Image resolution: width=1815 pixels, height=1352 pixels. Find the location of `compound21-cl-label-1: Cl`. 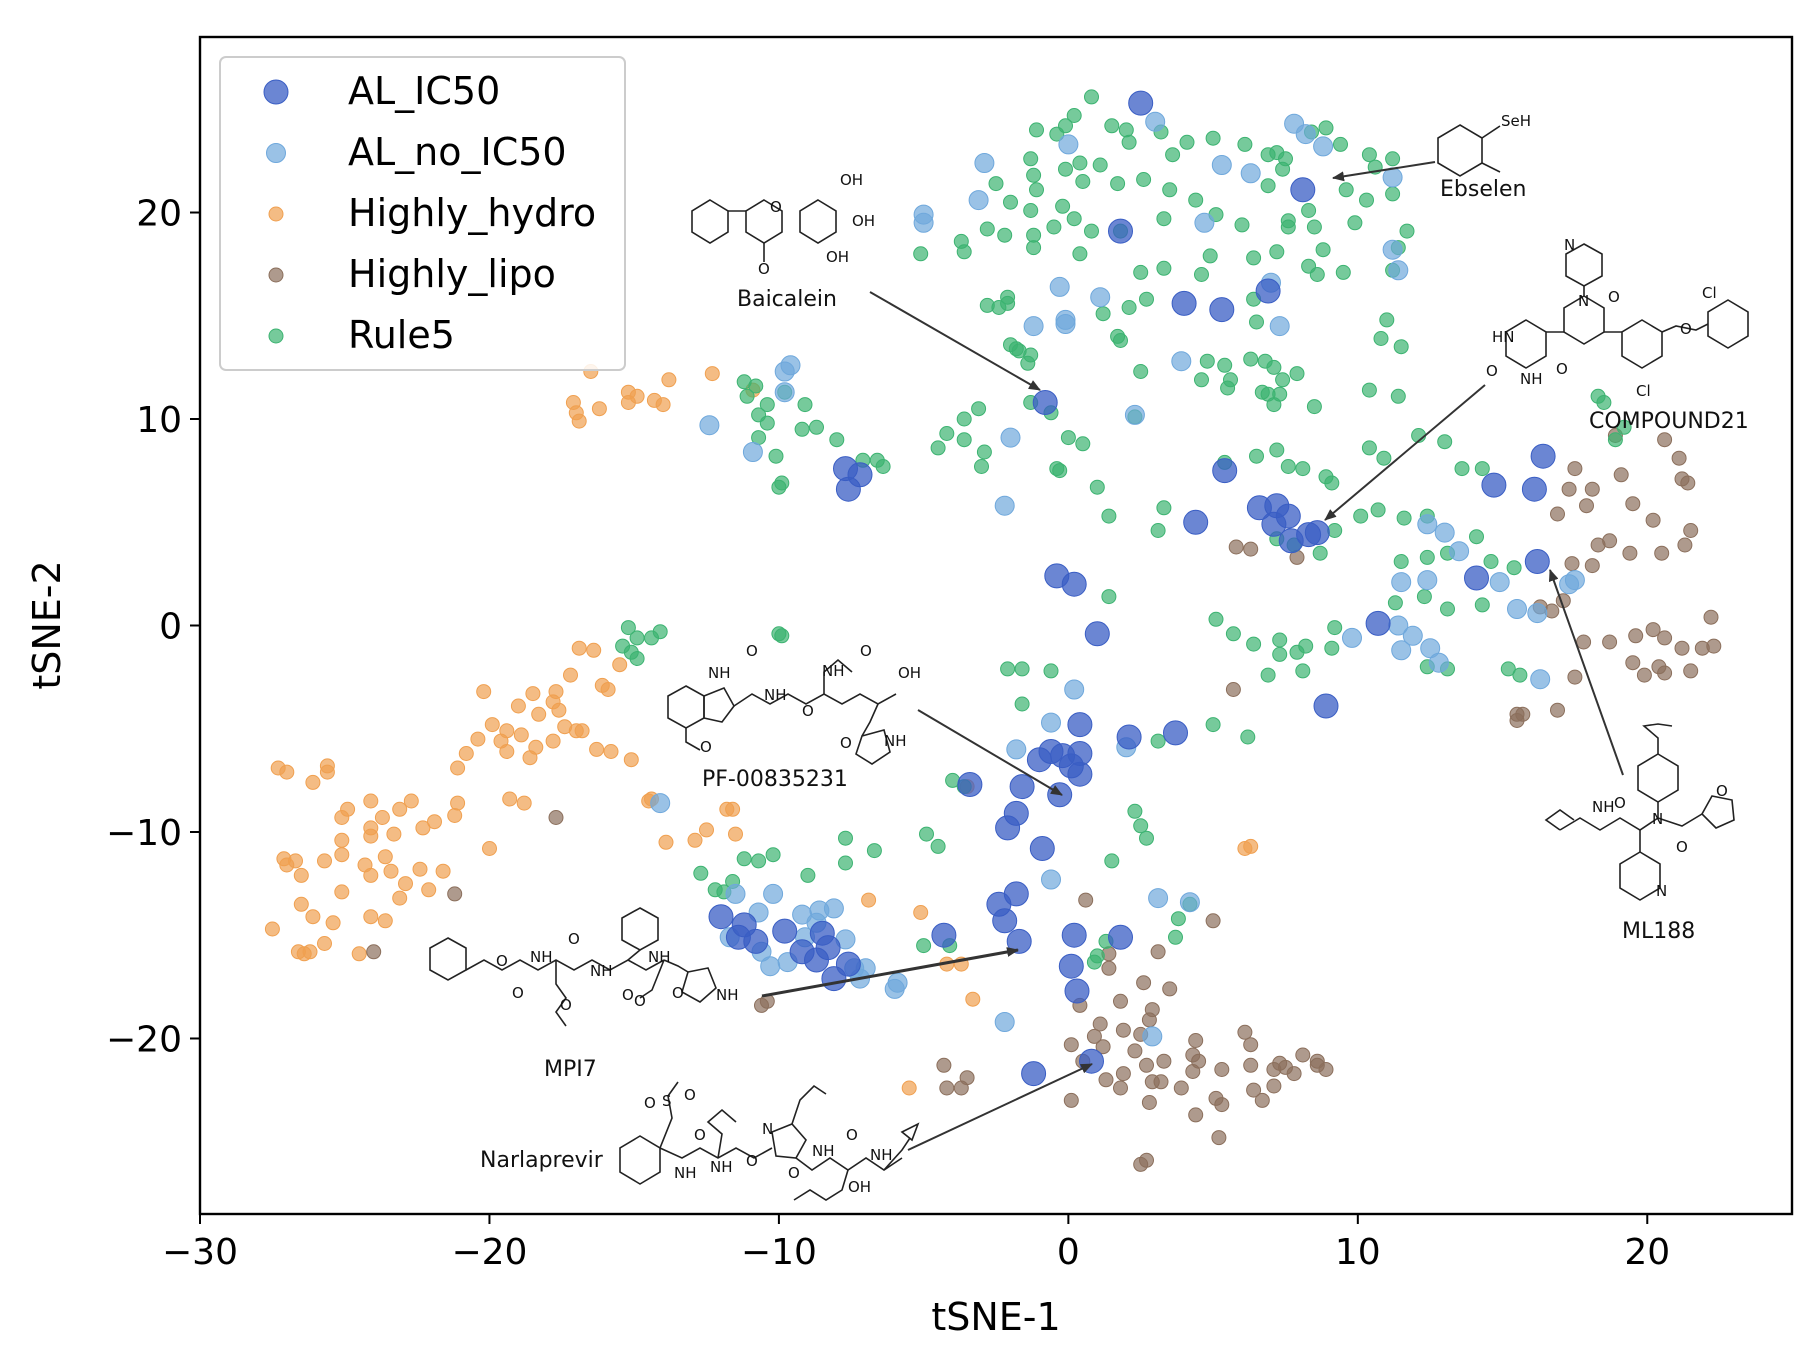

compound21-cl-label-1: Cl is located at coordinates (1709, 293).